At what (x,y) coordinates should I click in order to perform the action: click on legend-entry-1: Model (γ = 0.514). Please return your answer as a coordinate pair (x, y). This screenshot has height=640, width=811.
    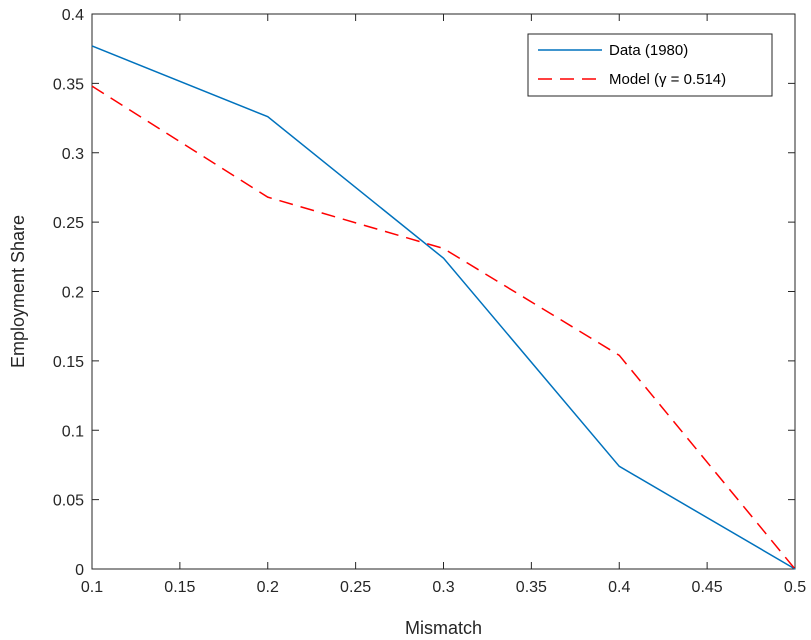
    Looking at the image, I should click on (667, 79).